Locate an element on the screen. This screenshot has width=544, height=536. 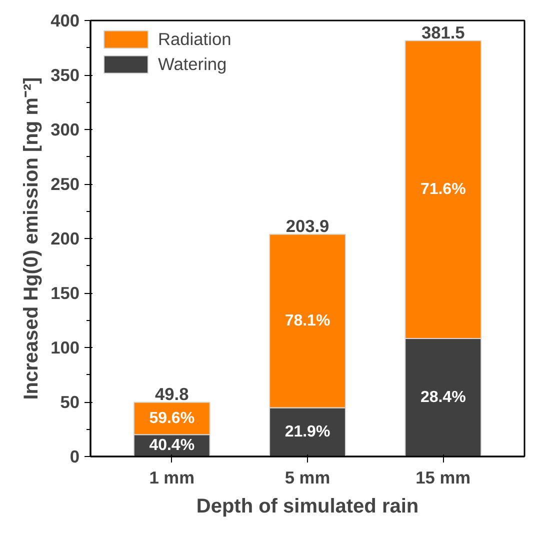
y-tick-label: 100 is located at coordinates (65, 348).